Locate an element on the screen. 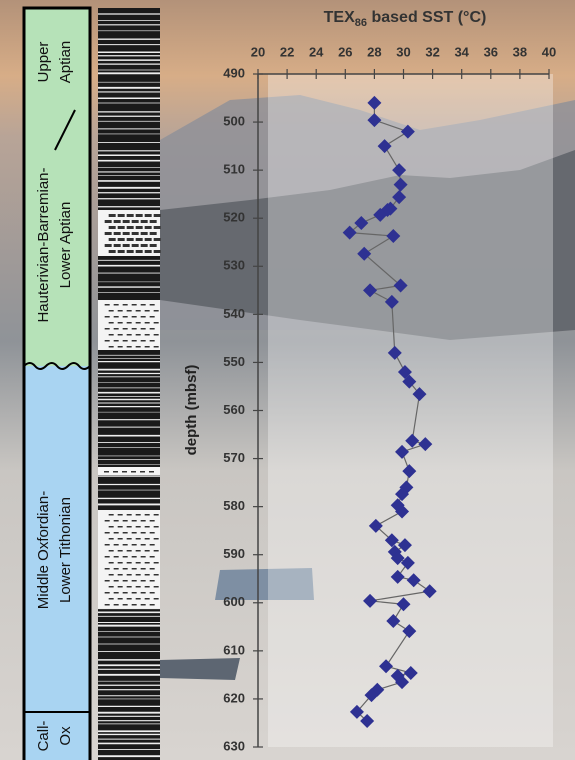  x-tick-label: 20 is located at coordinates (258, 51).